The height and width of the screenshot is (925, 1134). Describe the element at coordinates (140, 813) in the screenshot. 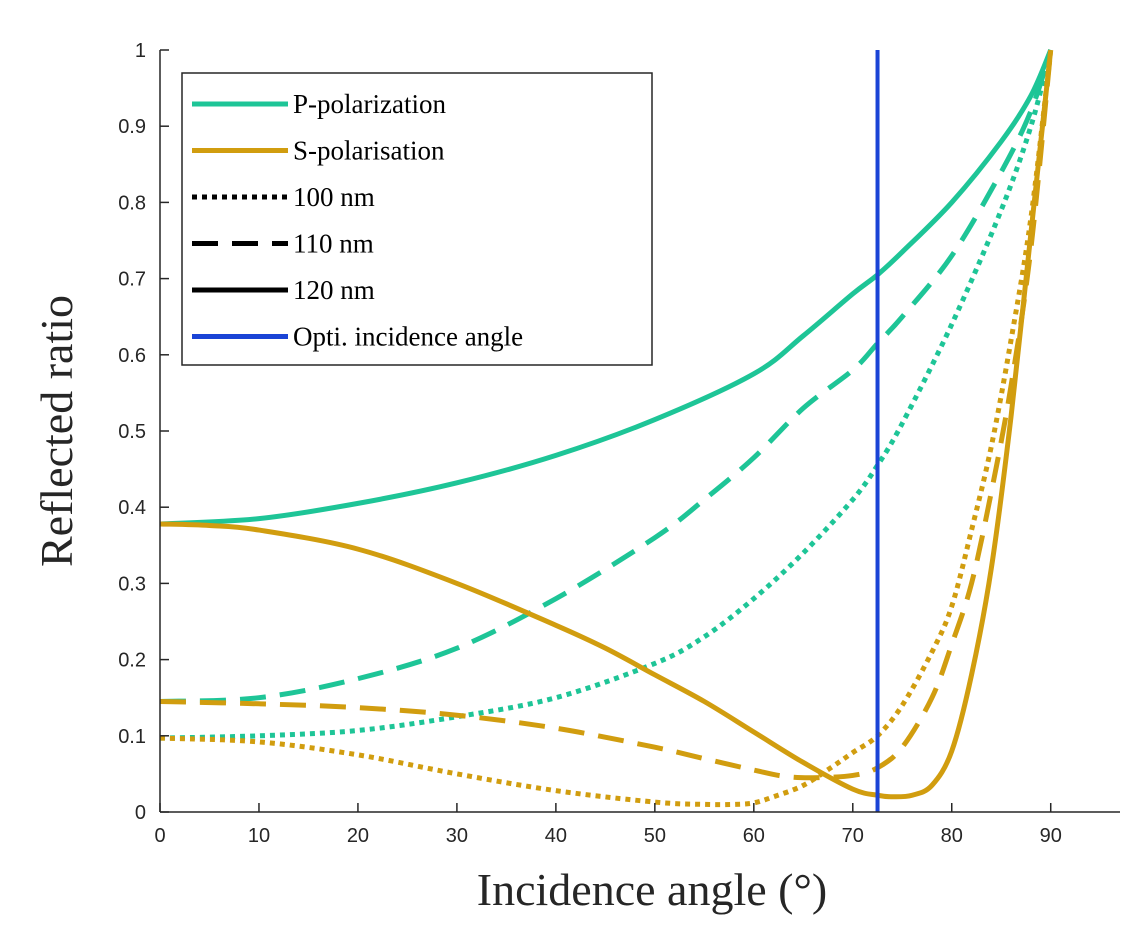

I see `y-tick-label: 0` at that location.